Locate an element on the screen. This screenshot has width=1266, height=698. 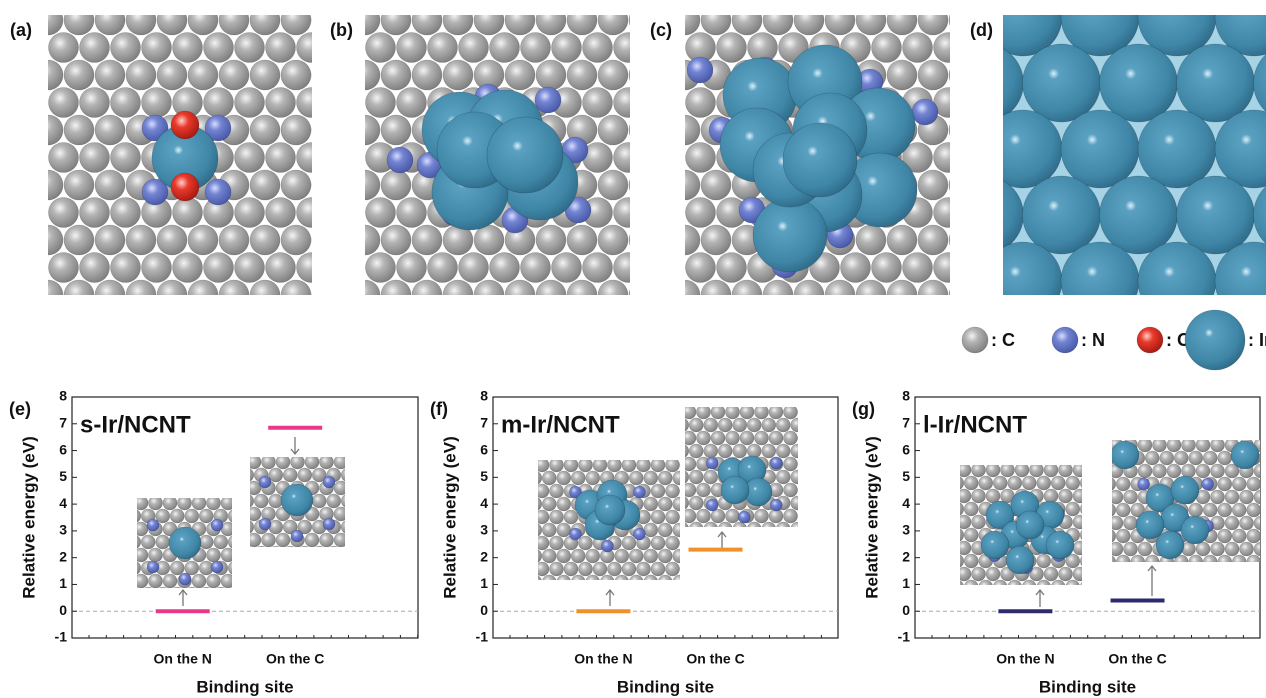
chart-title: l-Ir/NCNT is located at coordinates (975, 424).